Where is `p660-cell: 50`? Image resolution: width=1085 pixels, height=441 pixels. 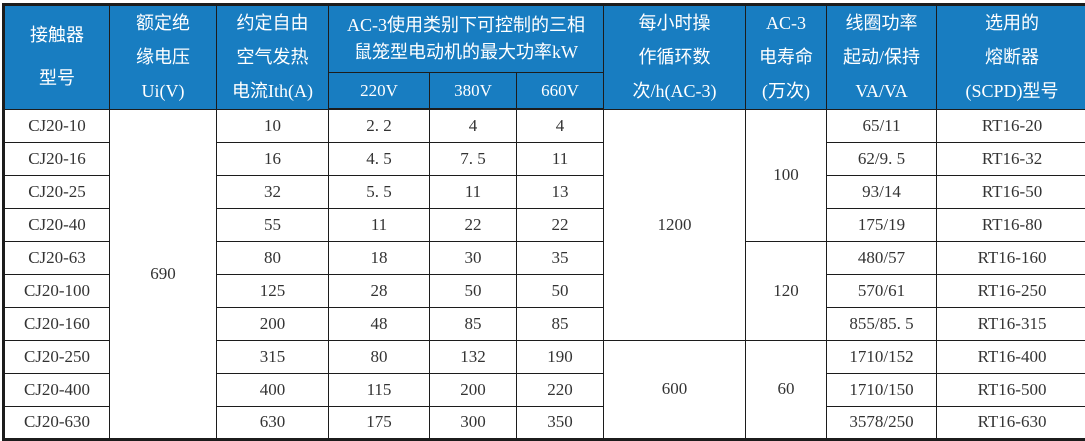 p660-cell: 50 is located at coordinates (560, 290).